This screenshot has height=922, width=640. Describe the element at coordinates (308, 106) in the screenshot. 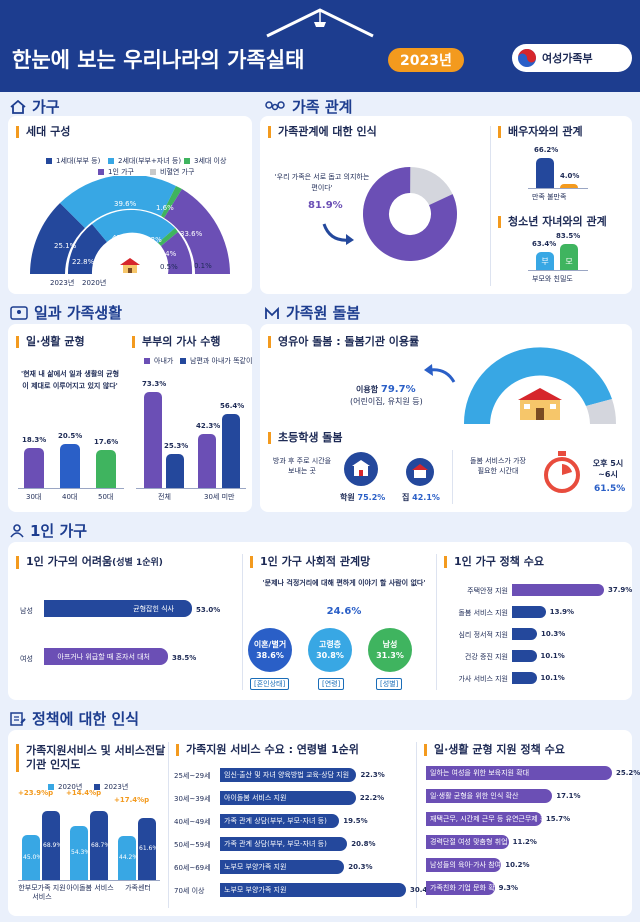

I see `section-relations-title: 가족 관계` at that location.